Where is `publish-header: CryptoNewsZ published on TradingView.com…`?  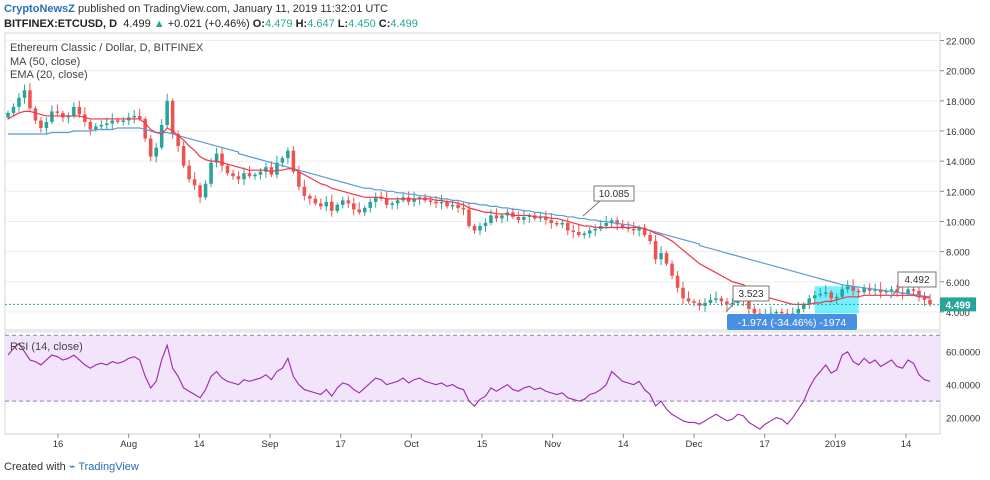
publish-header: CryptoNewsZ published on TradingView.com… is located at coordinates (196, 9).